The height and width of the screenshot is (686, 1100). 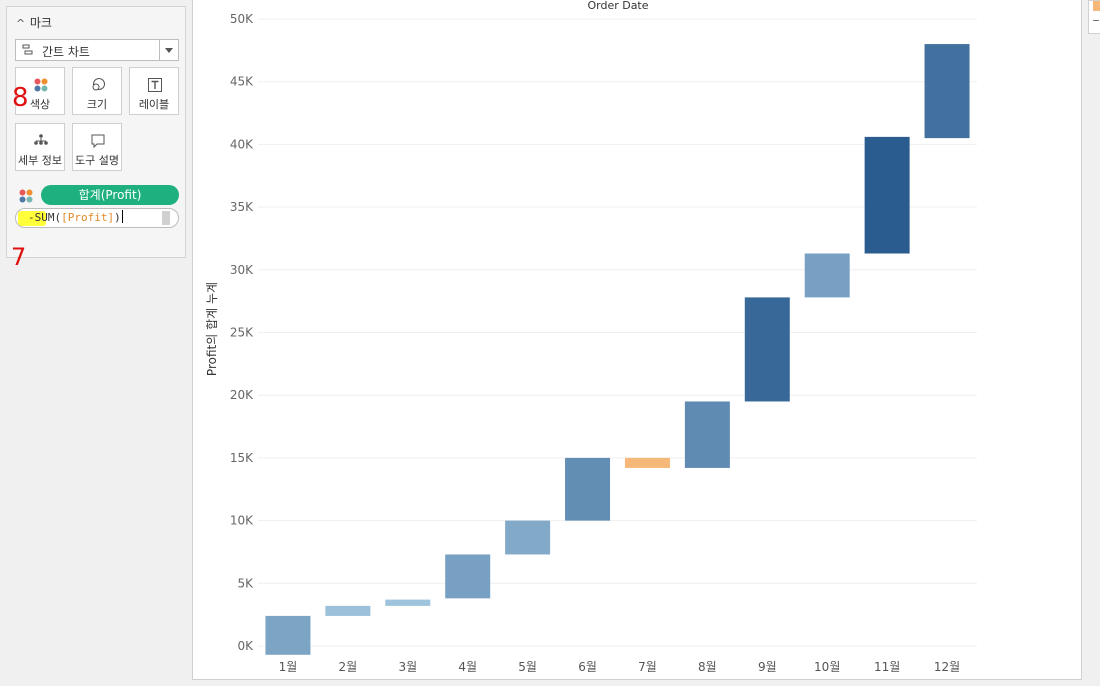 I want to click on y-tick-label: 5K, so click(x=245, y=583).